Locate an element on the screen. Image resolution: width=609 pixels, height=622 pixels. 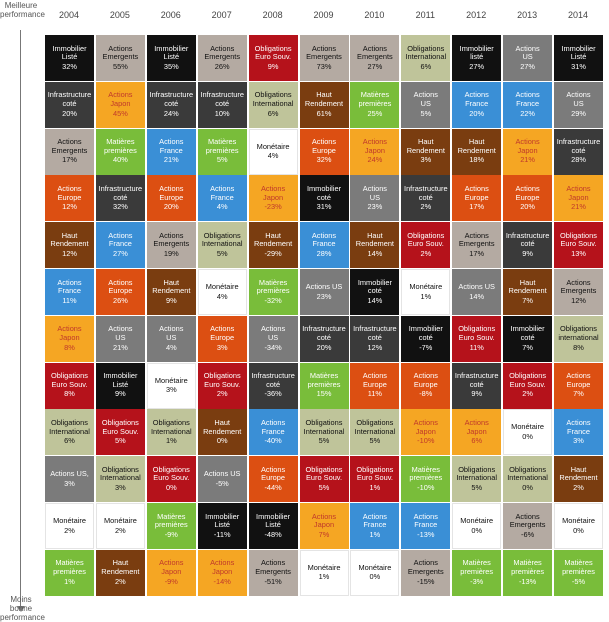
asset-return: 6% is located at coordinates (426, 66).